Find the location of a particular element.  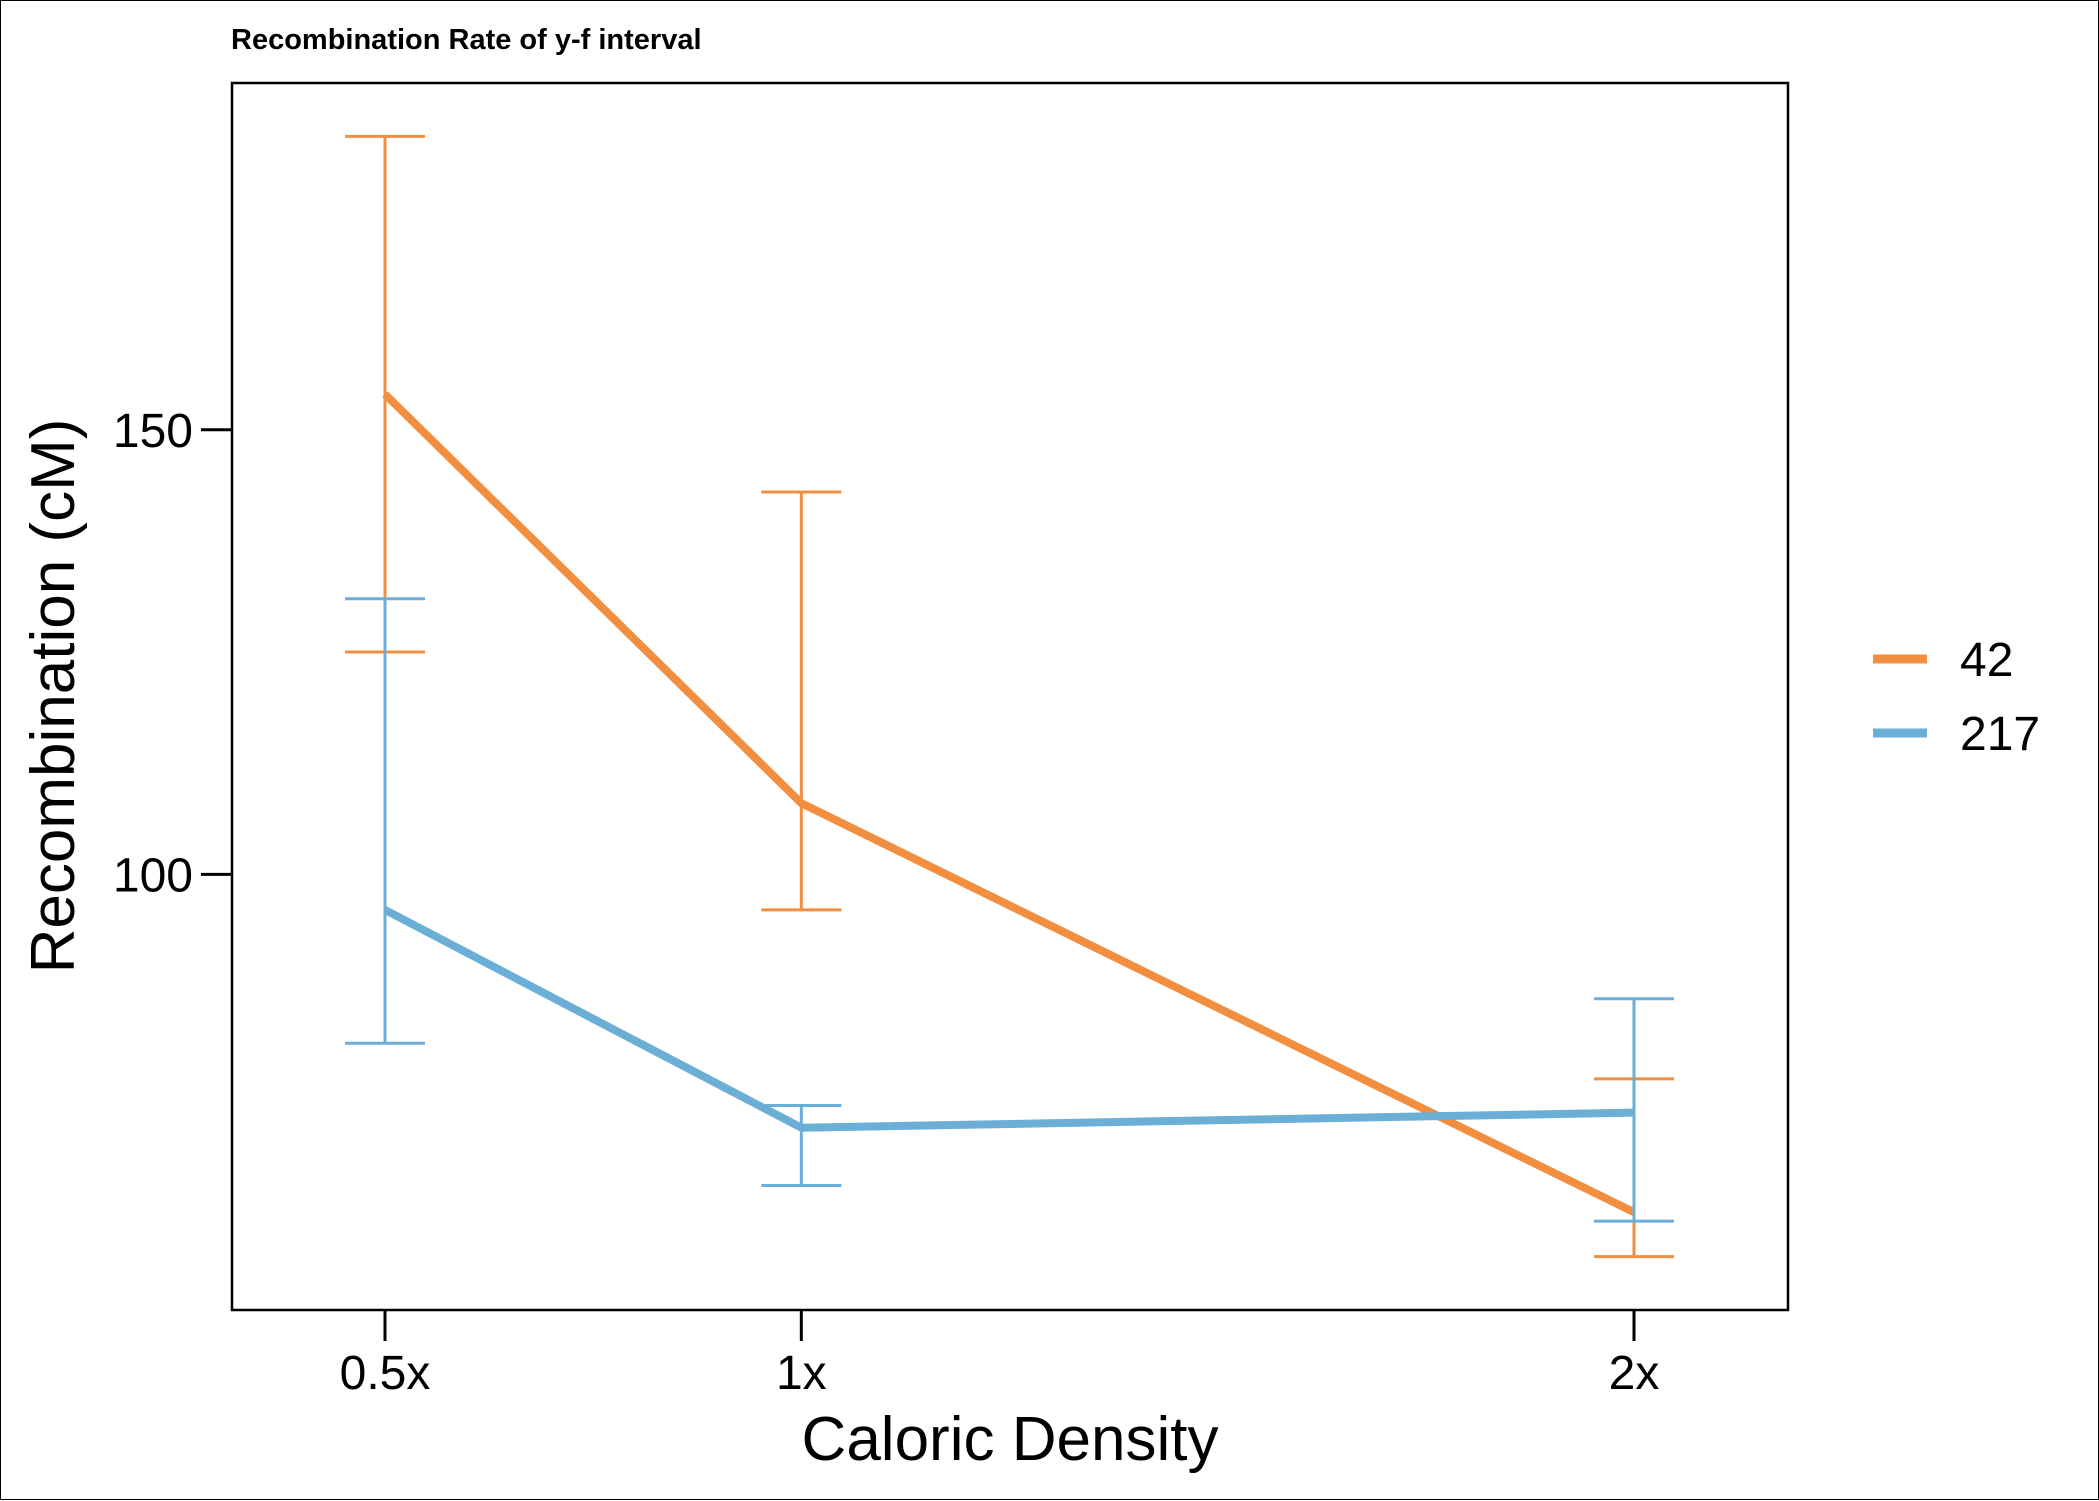

y-axis-title: Recombination (cM) is located at coordinates (53, 696).